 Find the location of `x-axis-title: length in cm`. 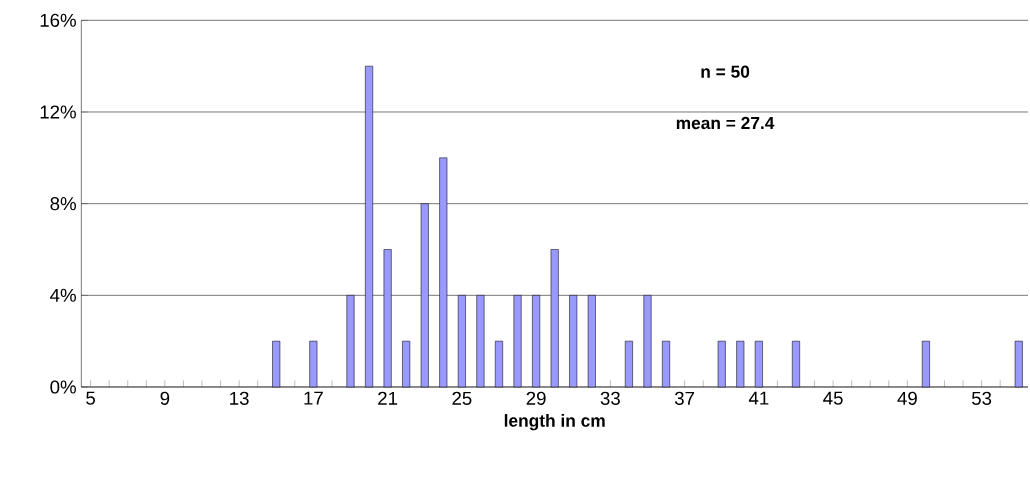

x-axis-title: length in cm is located at coordinates (554, 422).